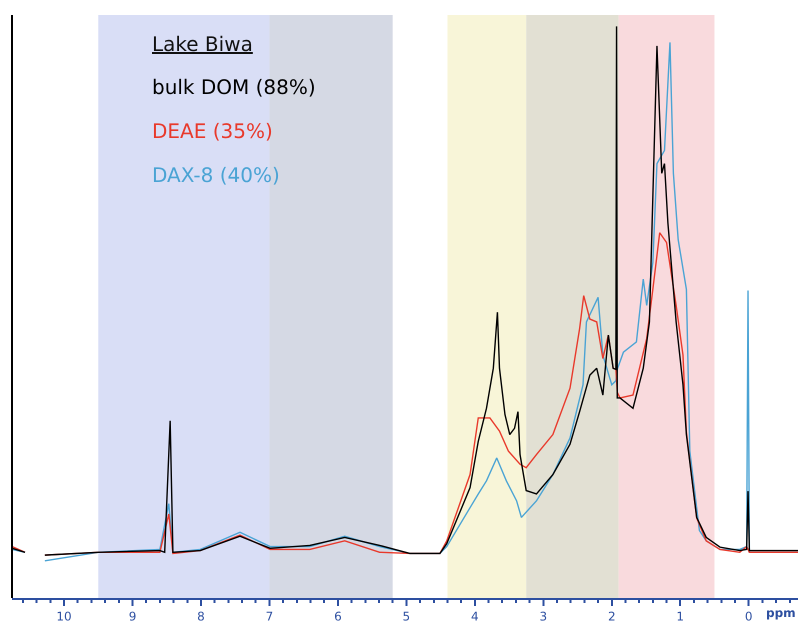  What do you see at coordinates (781, 613) in the screenshot?
I see `x-axis-title: ppm` at bounding box center [781, 613].